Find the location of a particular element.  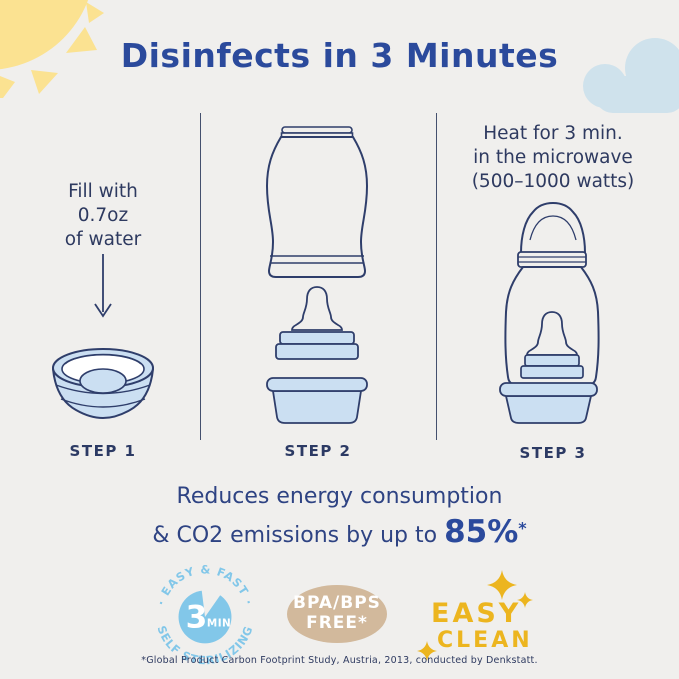

benefit-line1: Reduces energy consumption is located at coordinates (339, 496).